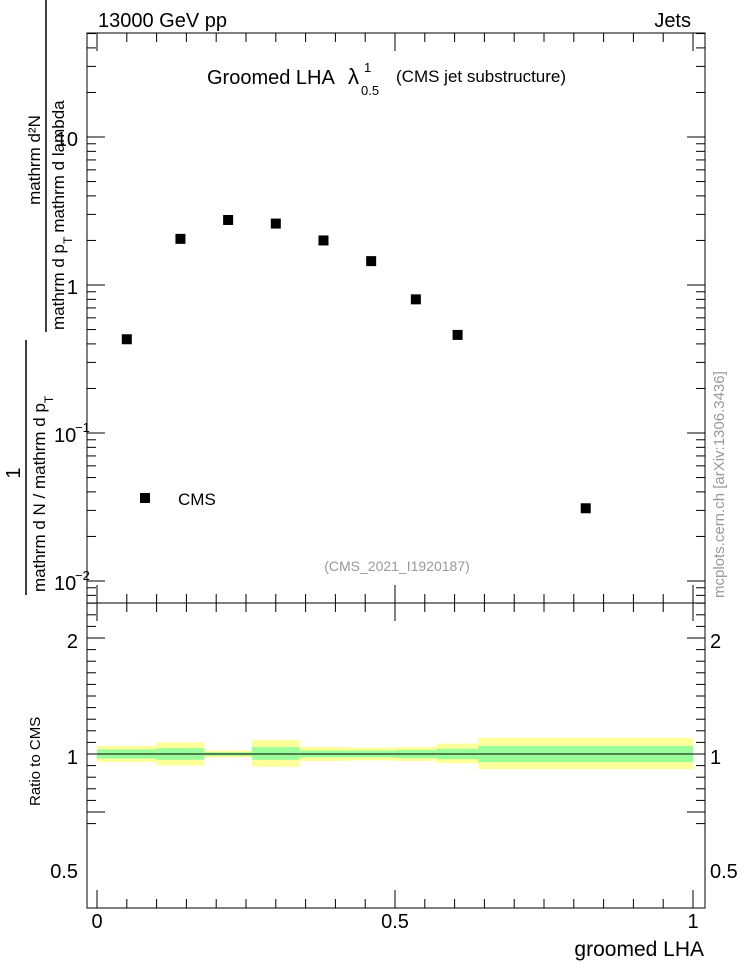  I want to click on mcplots-side-label: mcplots.cern.ch [arXiv:1306.3436], so click(719, 484).